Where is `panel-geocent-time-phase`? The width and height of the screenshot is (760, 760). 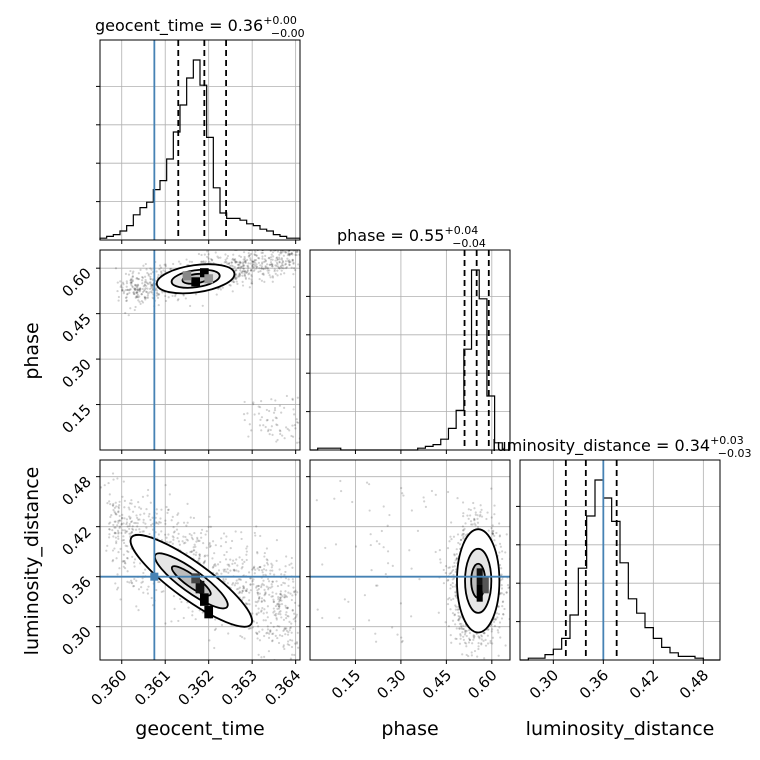
panel-geocent-time-phase is located at coordinates (207, 347).